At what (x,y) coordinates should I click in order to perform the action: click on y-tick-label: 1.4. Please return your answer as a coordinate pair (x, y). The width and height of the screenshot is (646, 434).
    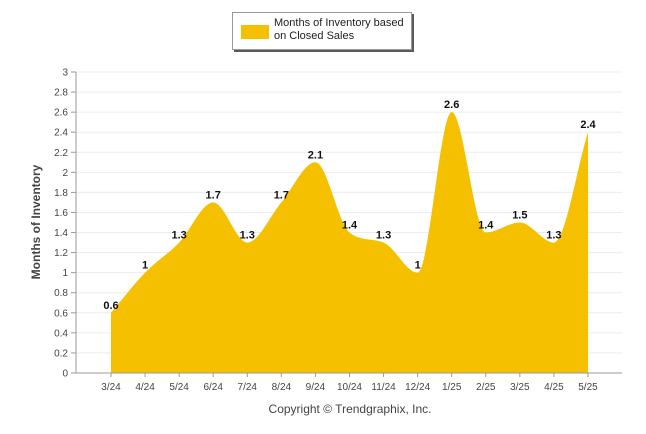
    Looking at the image, I should click on (61, 233).